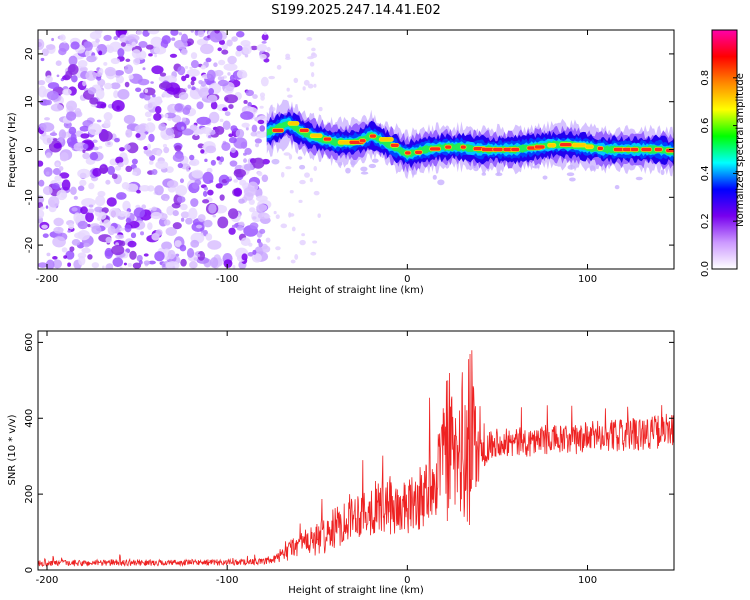 The height and width of the screenshot is (600, 750). I want to click on ridge-band-mid, so click(470, 139).